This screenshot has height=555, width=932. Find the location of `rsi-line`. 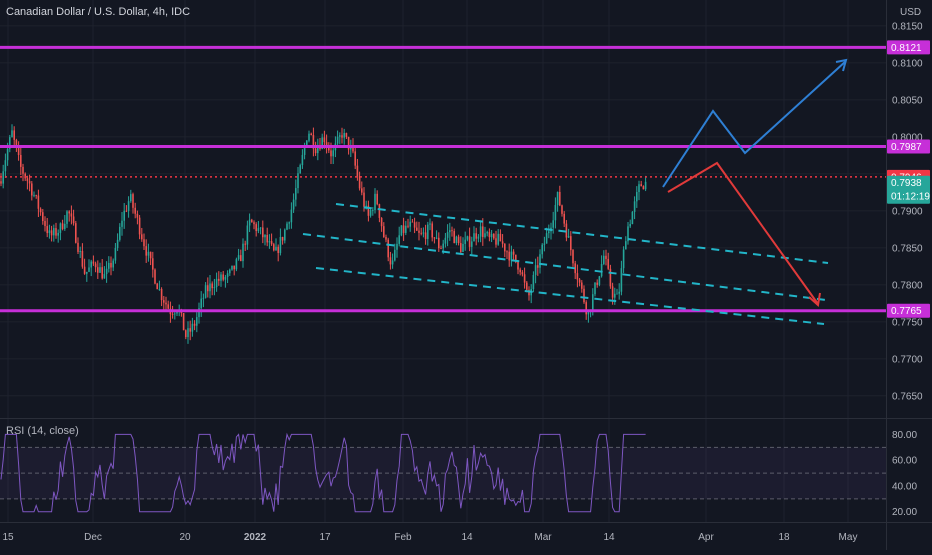

rsi-line is located at coordinates (323, 472).